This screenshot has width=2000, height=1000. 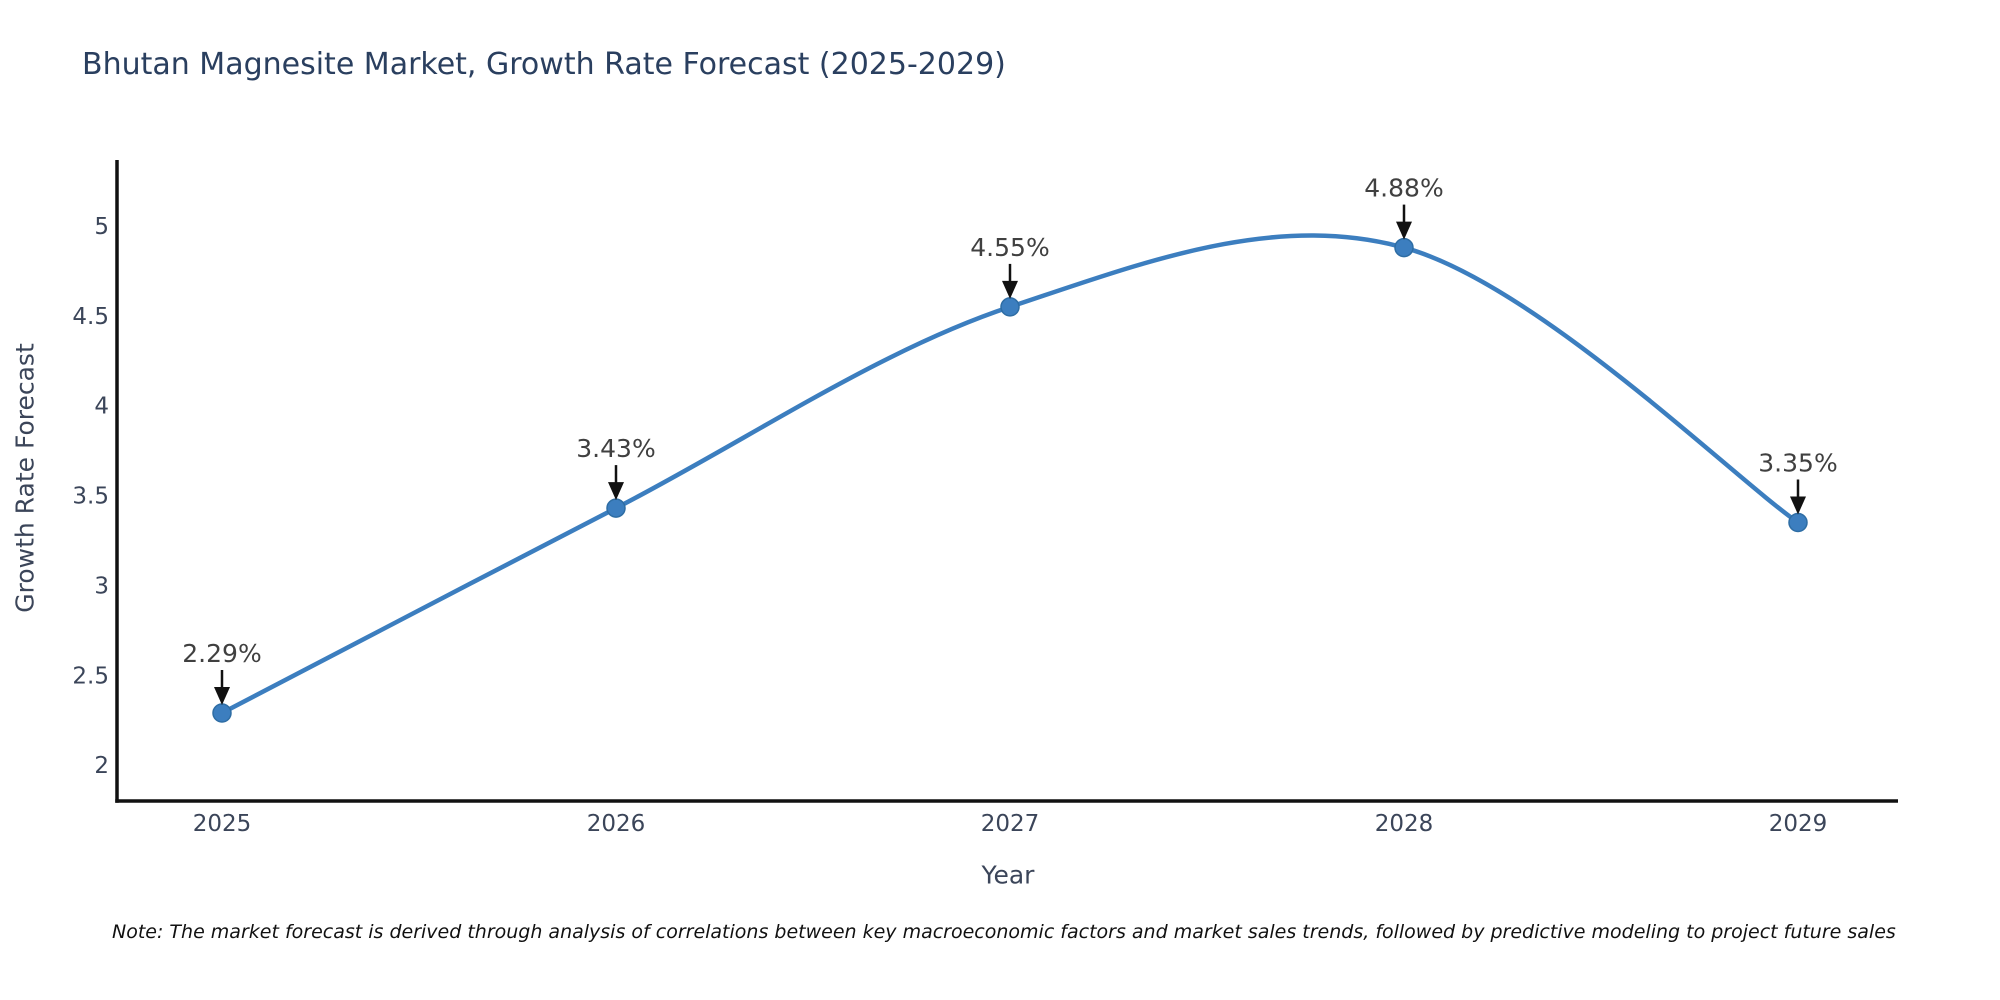 What do you see at coordinates (101, 227) in the screenshot?
I see `y-tick-label: 5` at bounding box center [101, 227].